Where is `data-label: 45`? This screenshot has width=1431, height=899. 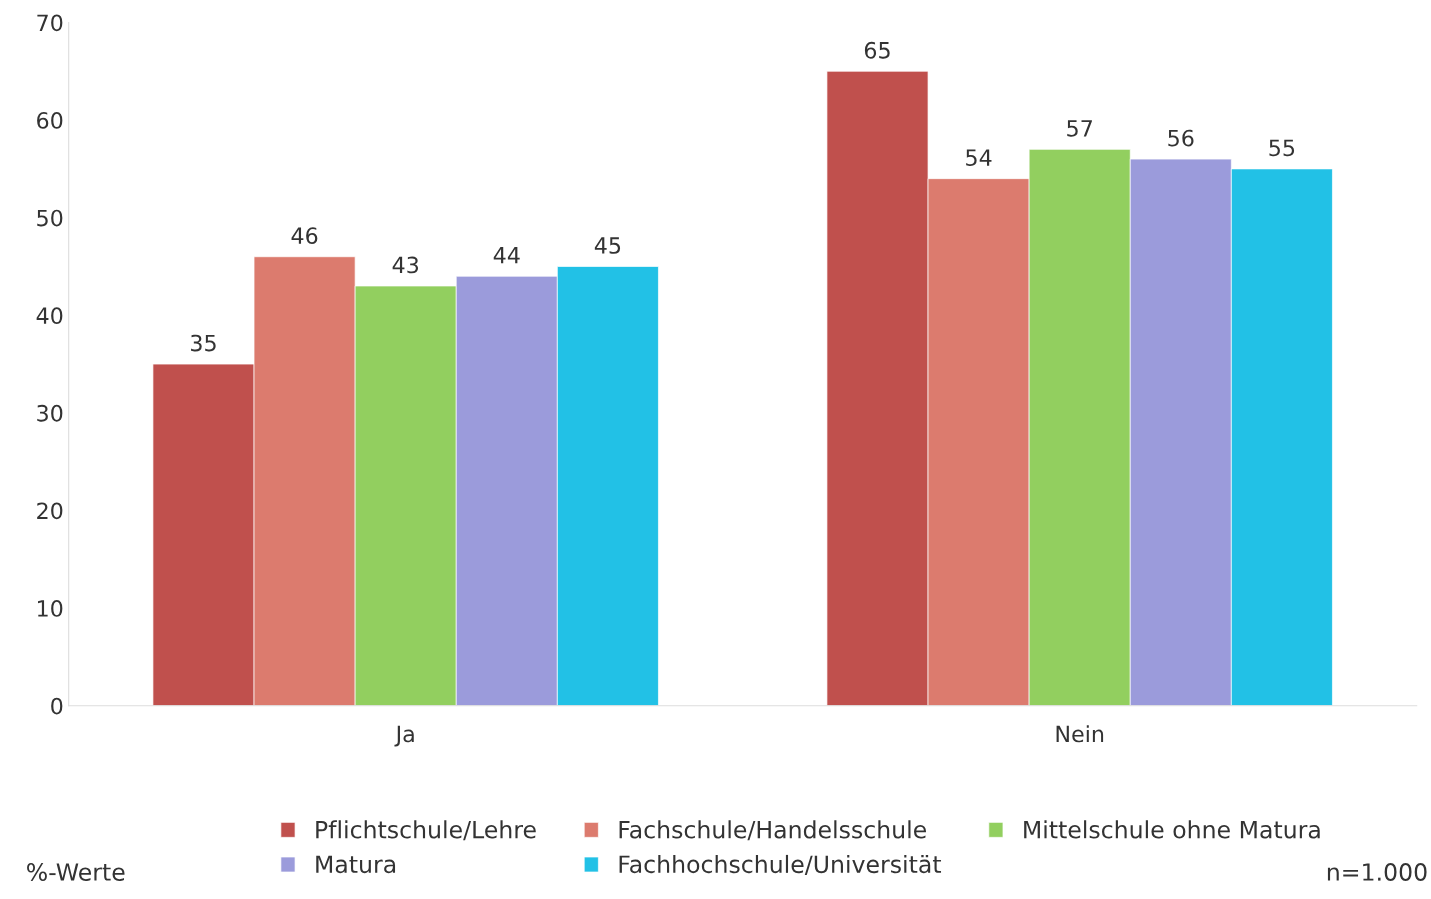
data-label: 45 is located at coordinates (607, 245).